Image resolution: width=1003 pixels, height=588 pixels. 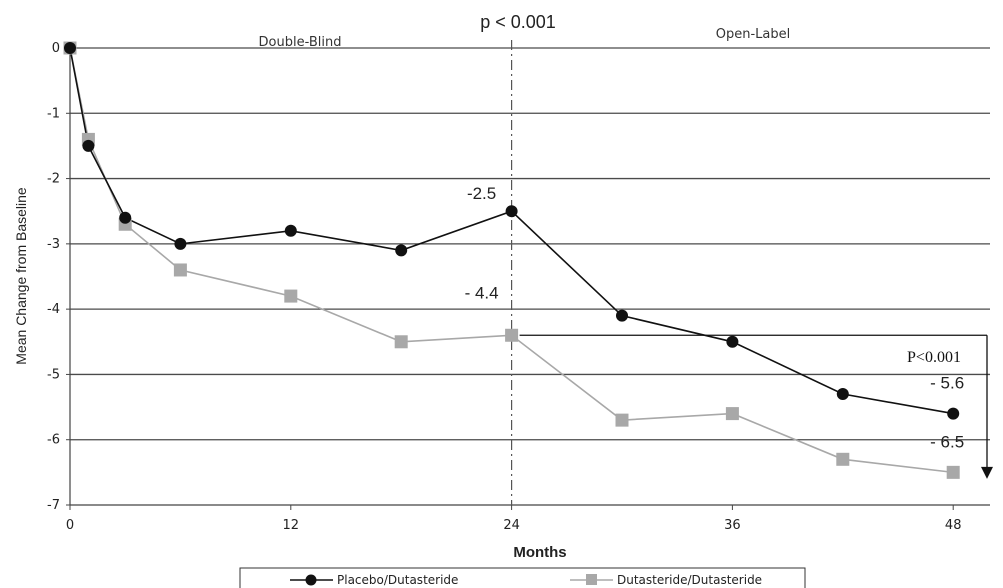 What do you see at coordinates (756, 406) in the screenshot?
I see `comparison-bracket` at bounding box center [756, 406].